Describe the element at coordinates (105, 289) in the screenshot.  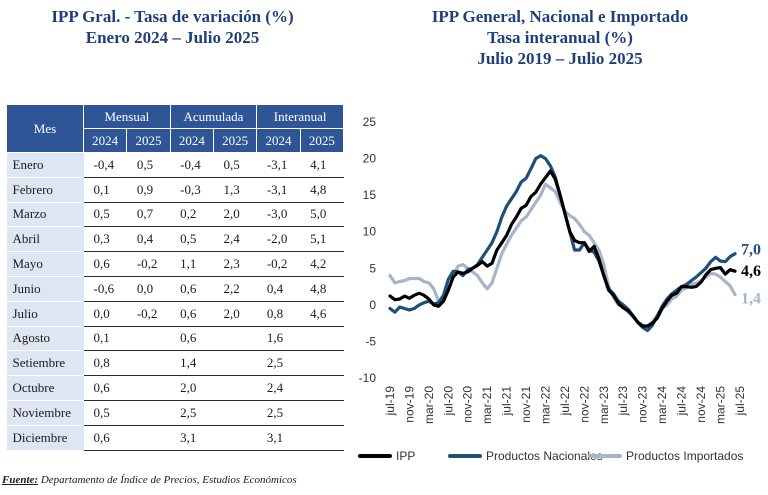
I see `table-cell: -0,6` at that location.